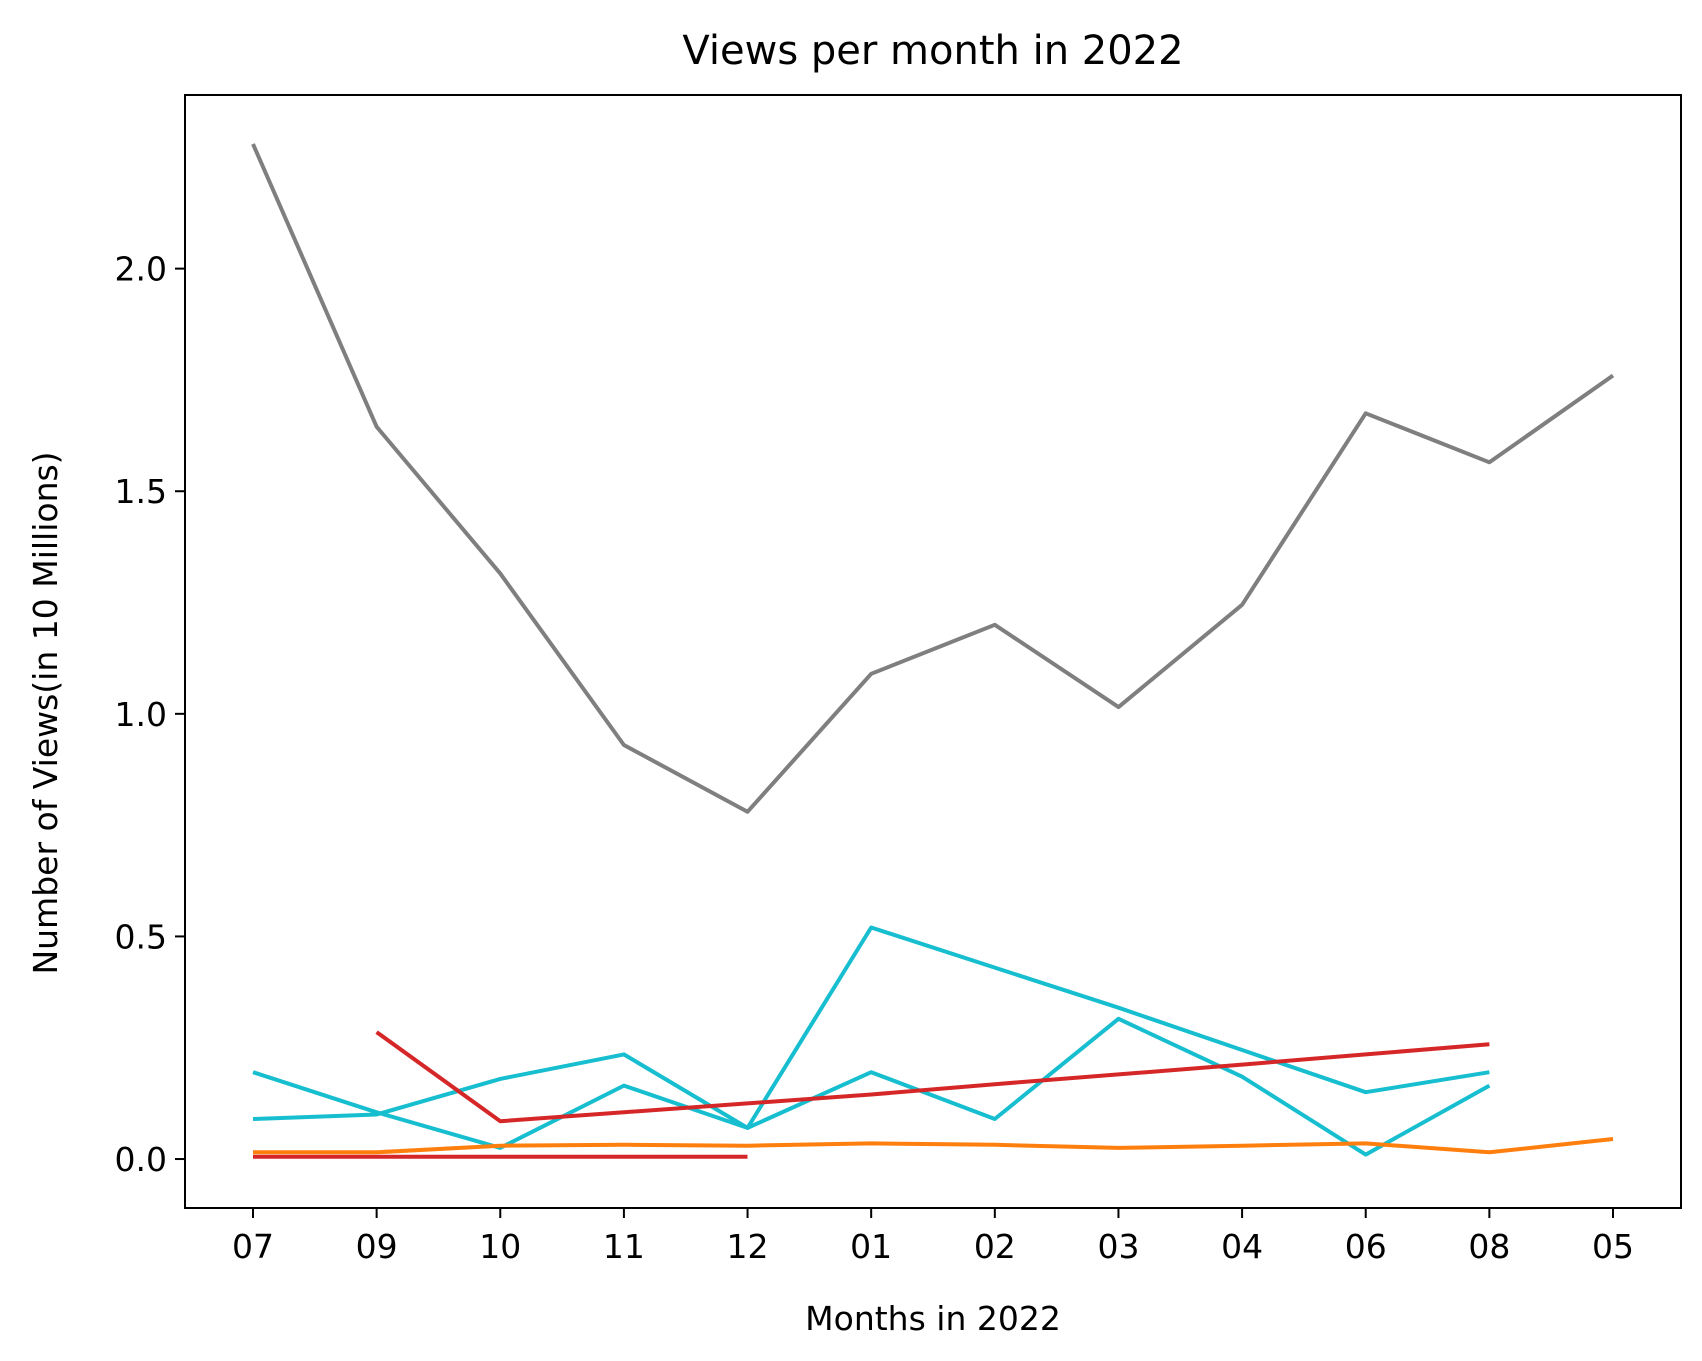 Image resolution: width=1702 pixels, height=1361 pixels. Describe the element at coordinates (141, 936) in the screenshot. I see `y-tick-label: 0.5` at that location.